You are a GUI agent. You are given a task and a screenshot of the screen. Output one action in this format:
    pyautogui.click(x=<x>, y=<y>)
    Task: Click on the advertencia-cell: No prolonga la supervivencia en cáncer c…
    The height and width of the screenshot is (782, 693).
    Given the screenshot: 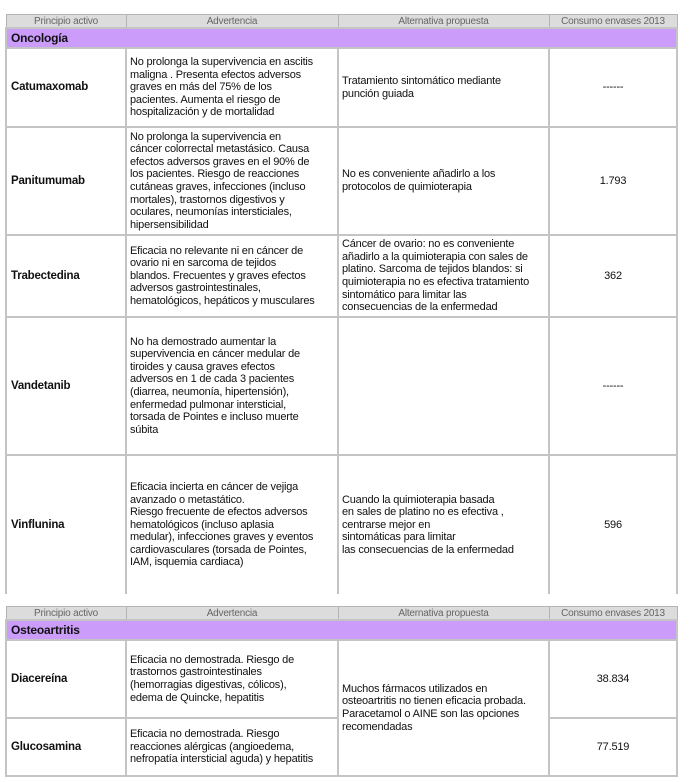 What is the action you would take?
    pyautogui.click(x=232, y=181)
    